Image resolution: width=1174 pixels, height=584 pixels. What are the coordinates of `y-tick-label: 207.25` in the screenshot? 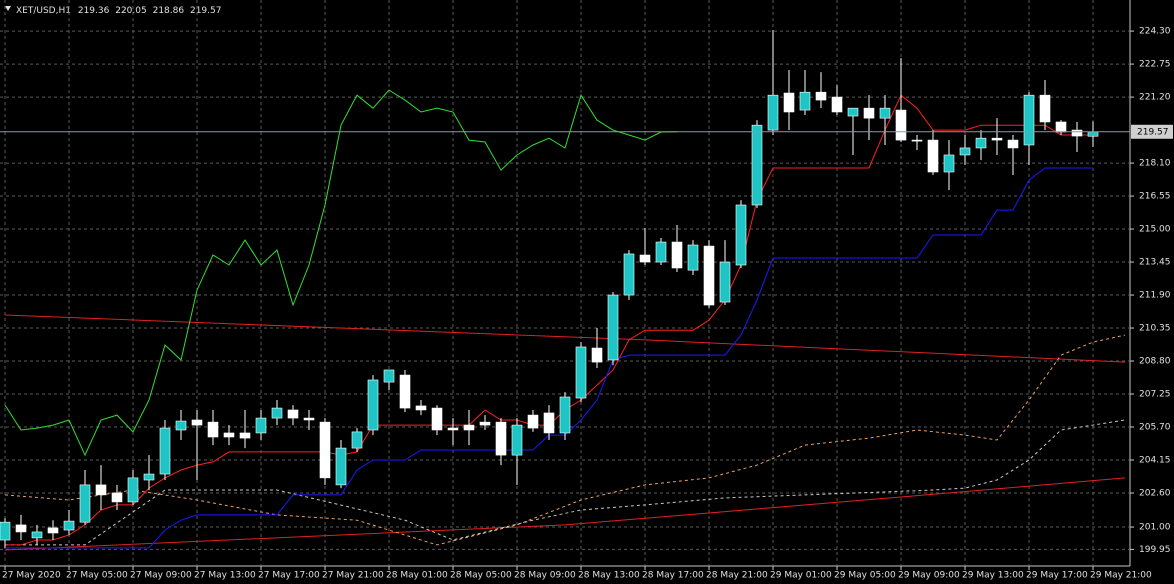 It's located at (1155, 395).